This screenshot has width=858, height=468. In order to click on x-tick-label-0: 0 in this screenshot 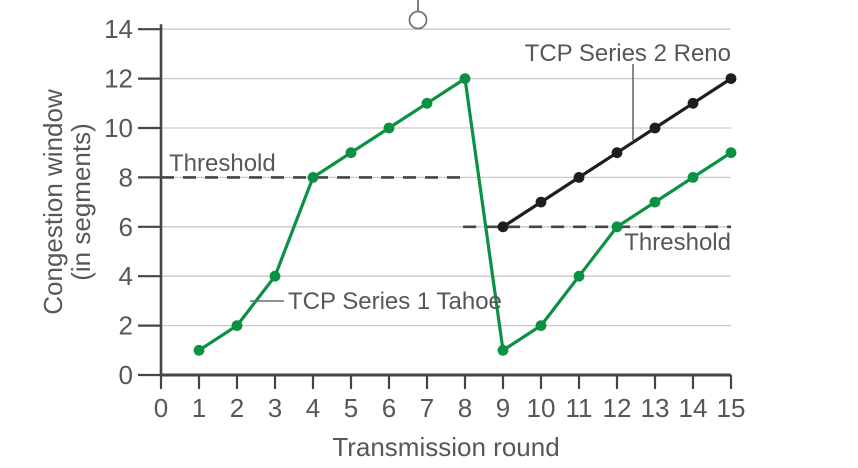, I will do `click(161, 408)`.